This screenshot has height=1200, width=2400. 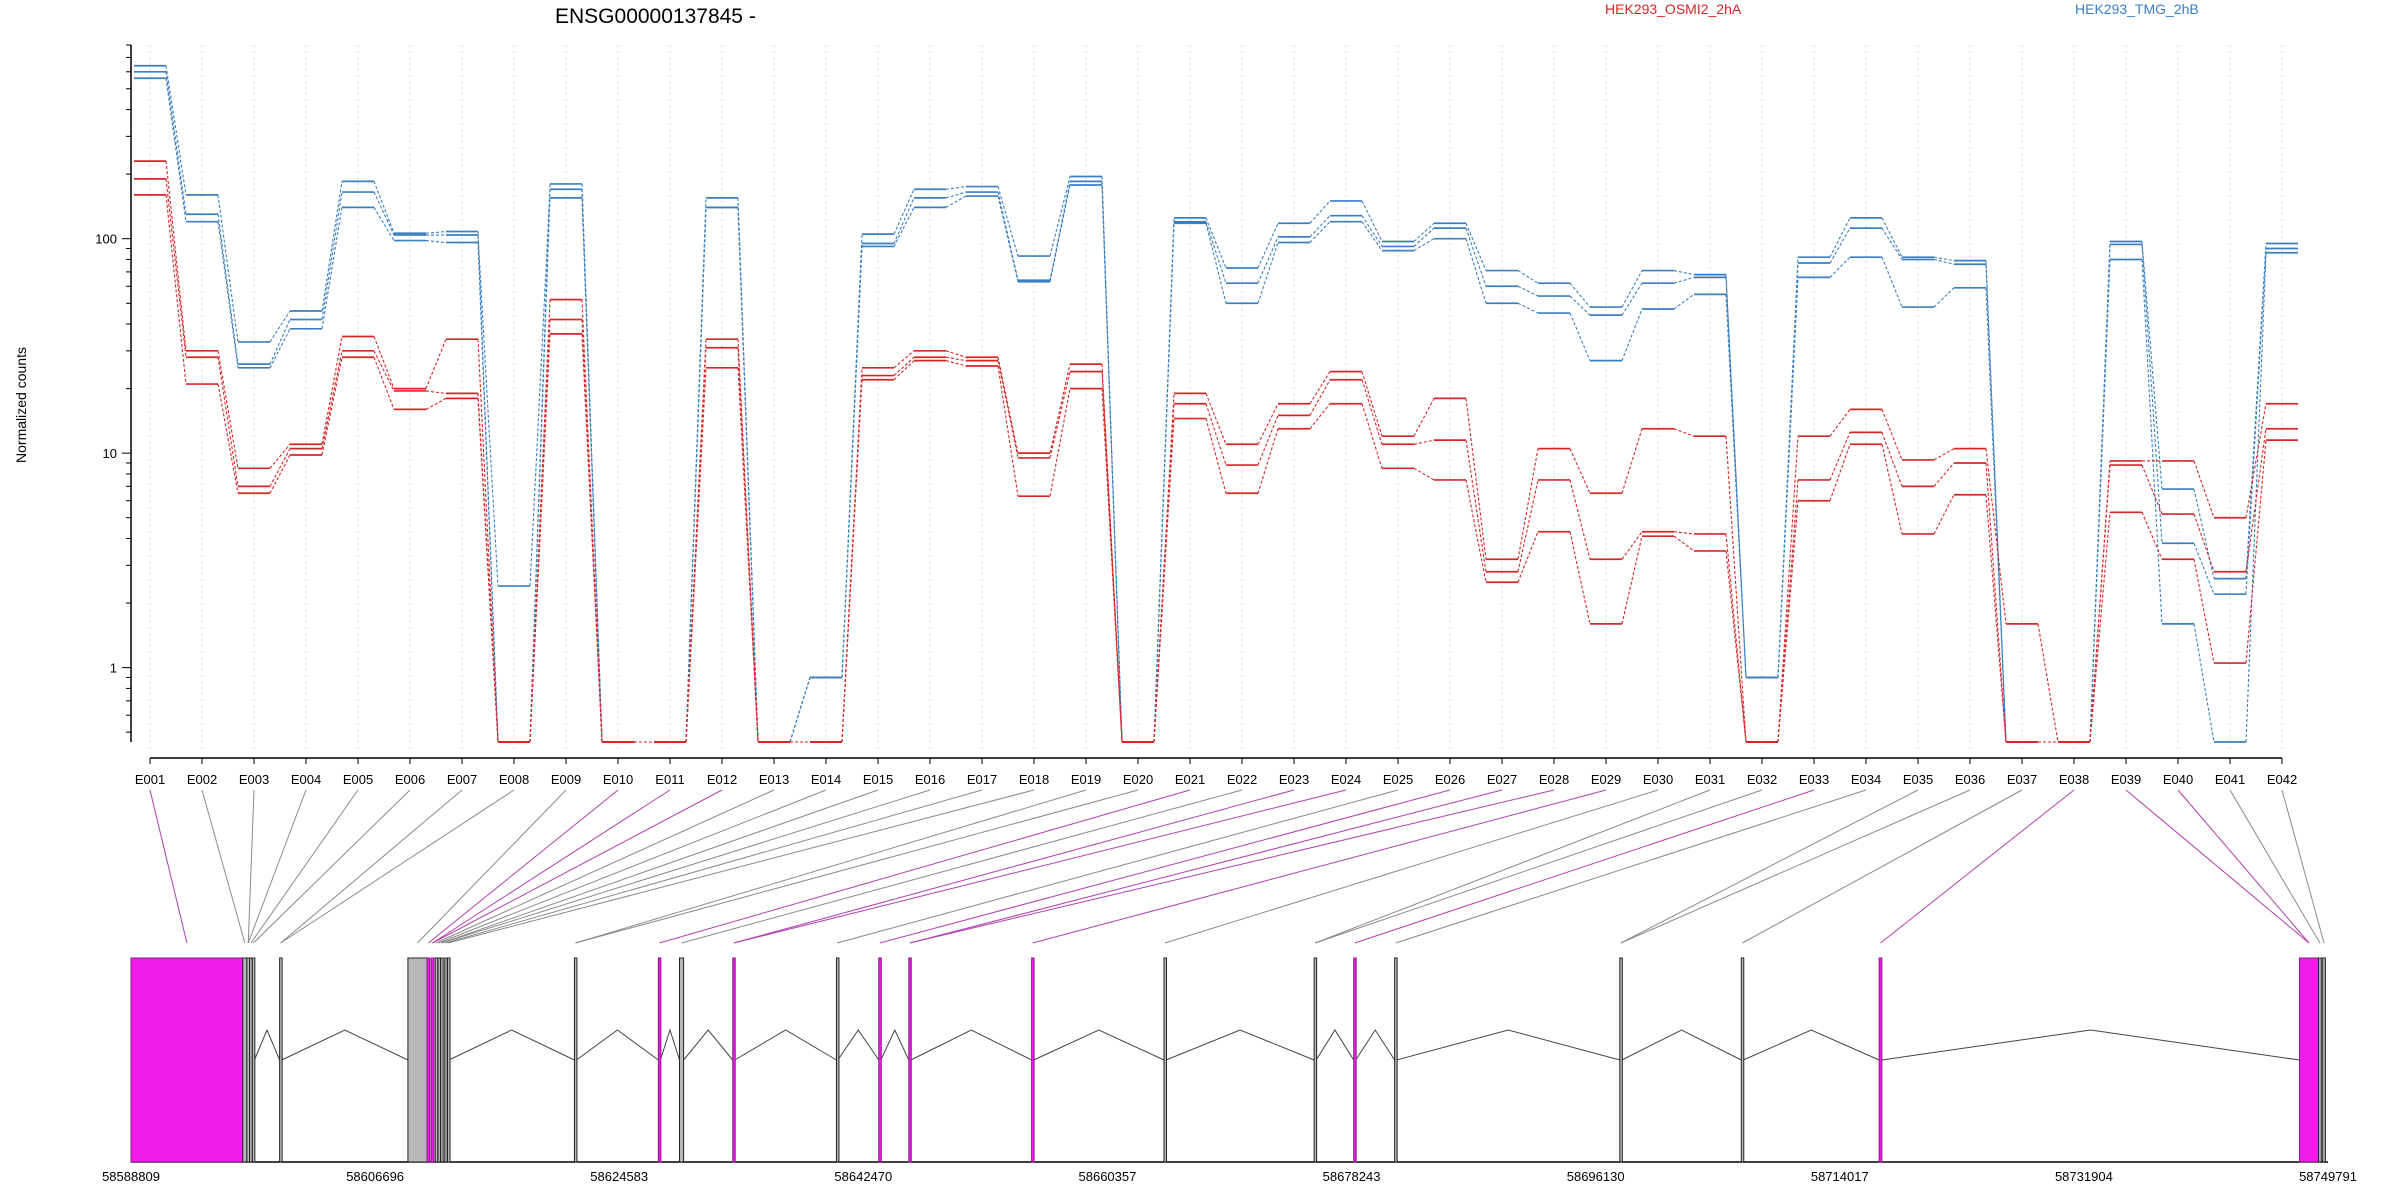 What do you see at coordinates (2328, 1176) in the screenshot?
I see `genomic-coordinate-label: 58749791` at bounding box center [2328, 1176].